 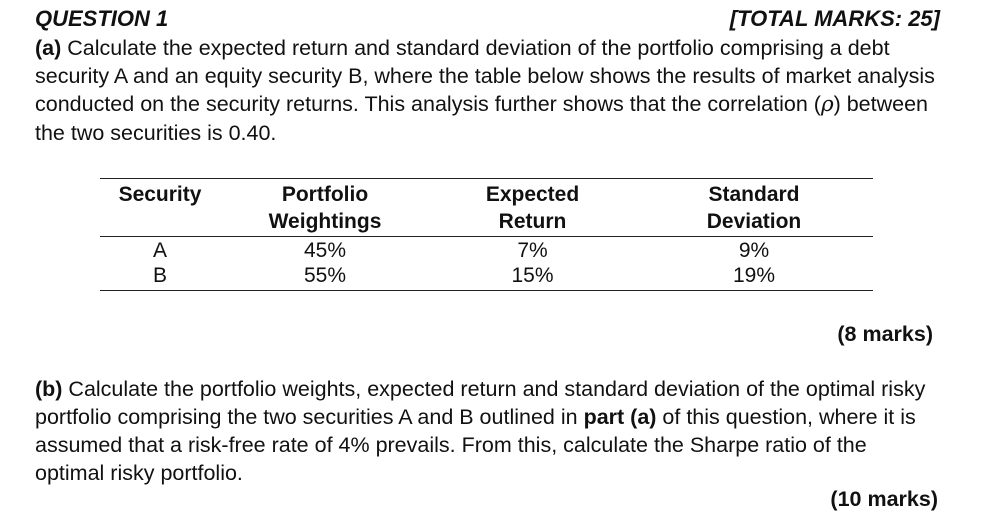 I want to click on header-line: Expected, so click(x=532, y=194).